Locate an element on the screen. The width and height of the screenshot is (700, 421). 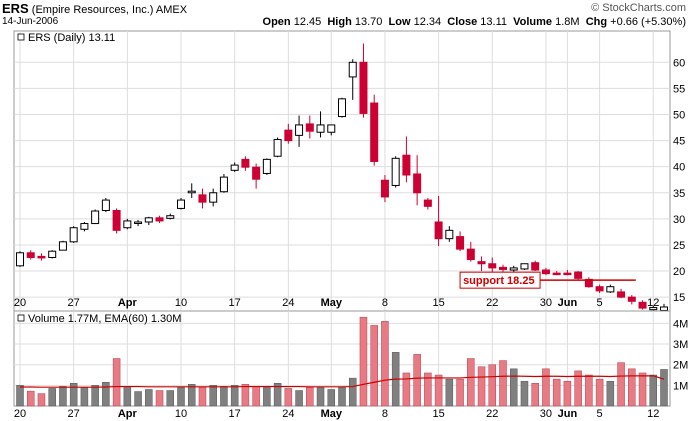
volume-tick-label: 4M is located at coordinates (680, 324).